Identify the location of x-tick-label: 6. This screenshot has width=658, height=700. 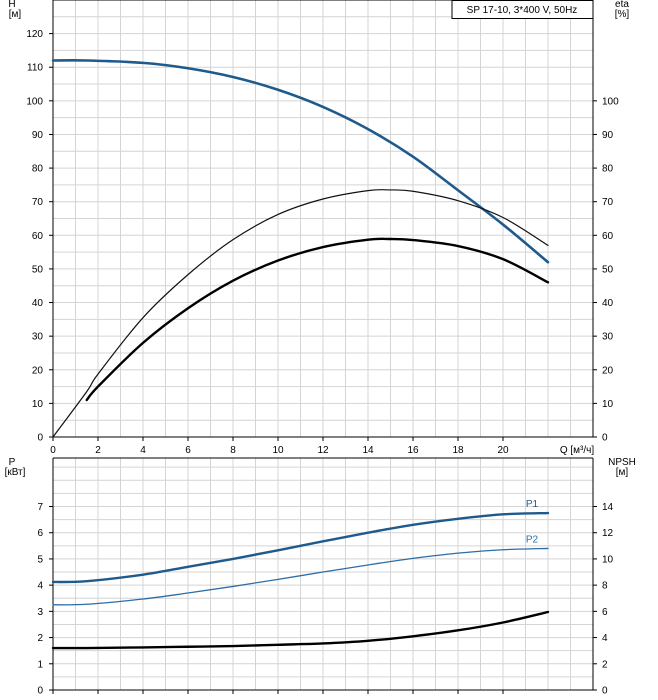
(188, 450).